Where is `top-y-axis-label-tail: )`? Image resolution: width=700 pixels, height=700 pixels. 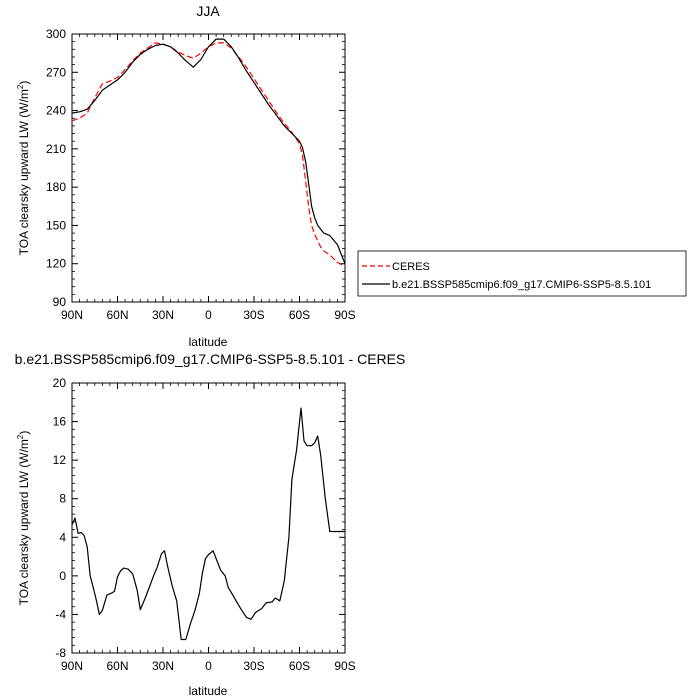
top-y-axis-label-tail: ) is located at coordinates (24, 83).